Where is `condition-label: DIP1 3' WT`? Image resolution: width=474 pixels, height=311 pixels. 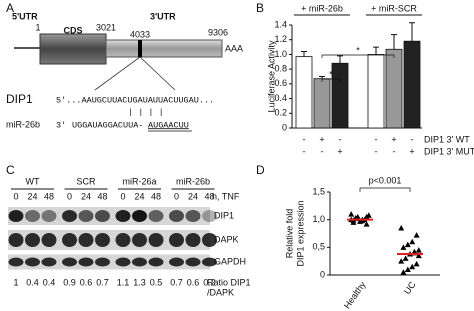
condition-label: DIP1 3' WT is located at coordinates (447, 139).